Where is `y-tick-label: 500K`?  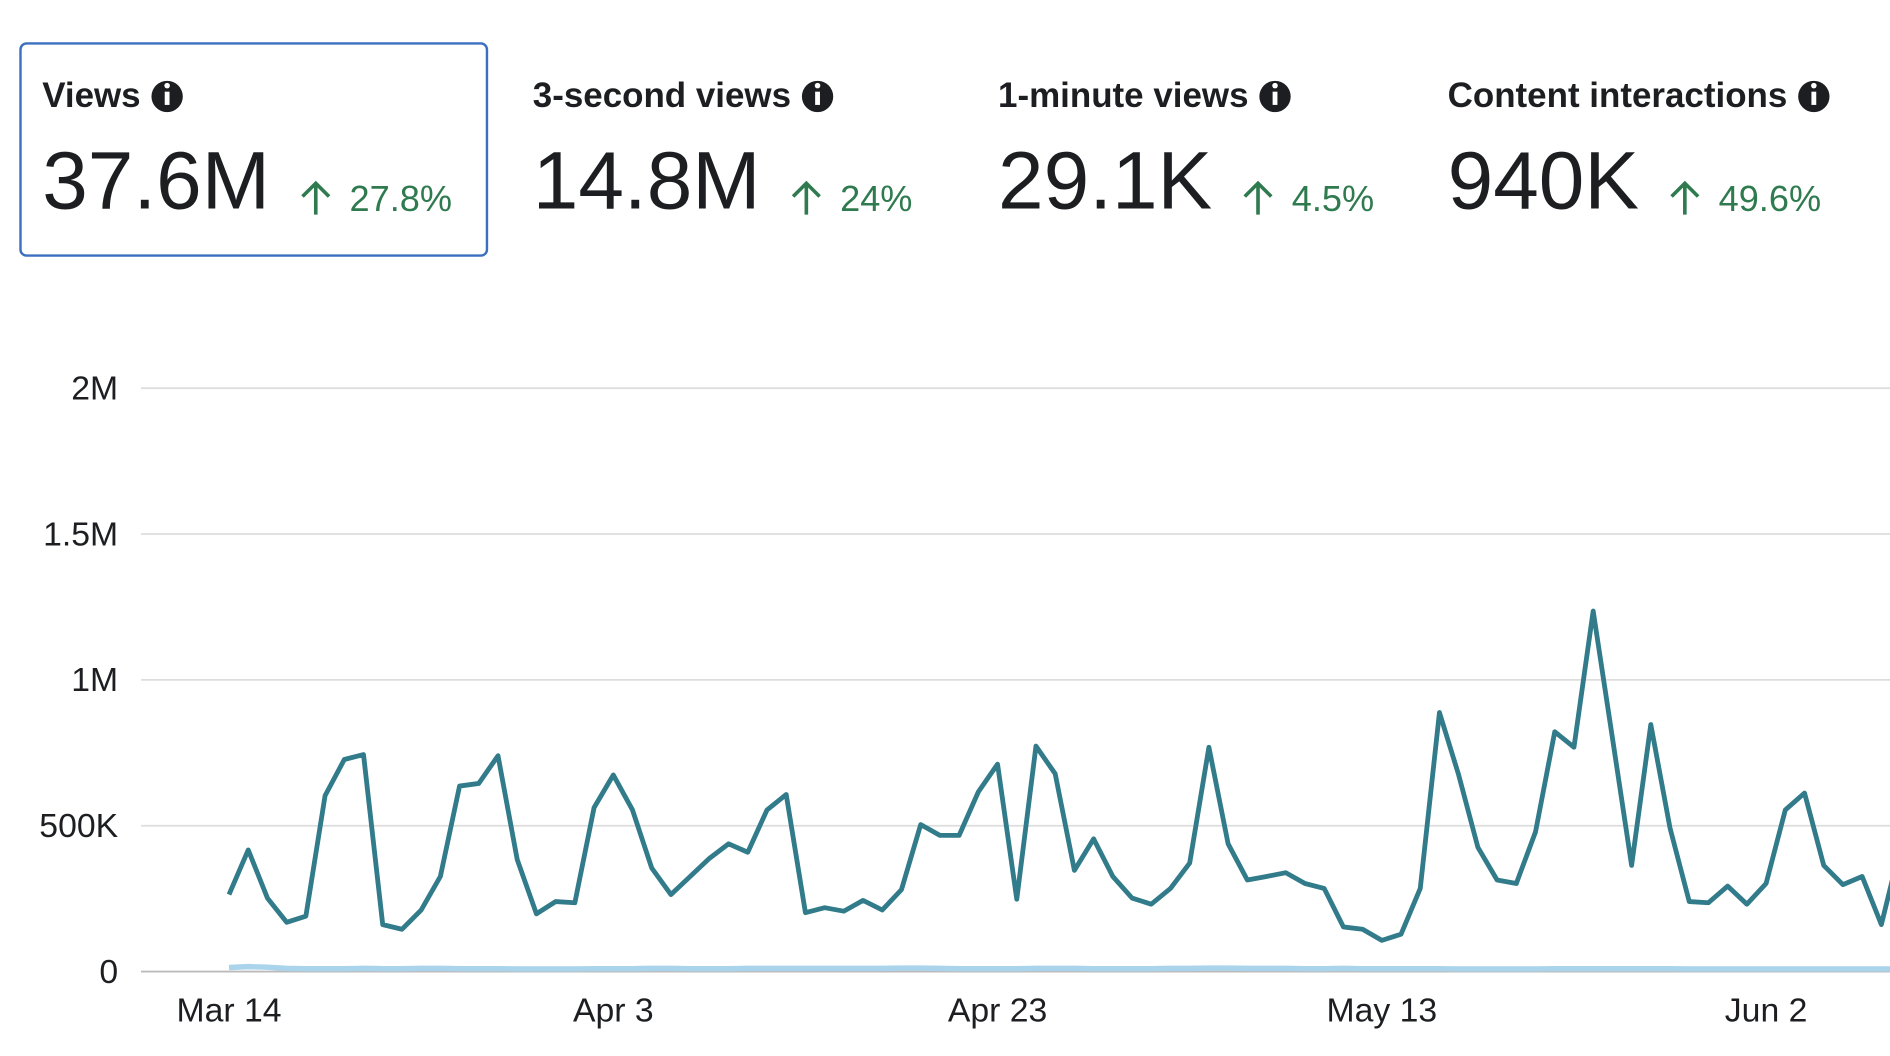 y-tick-label: 500K is located at coordinates (78, 826).